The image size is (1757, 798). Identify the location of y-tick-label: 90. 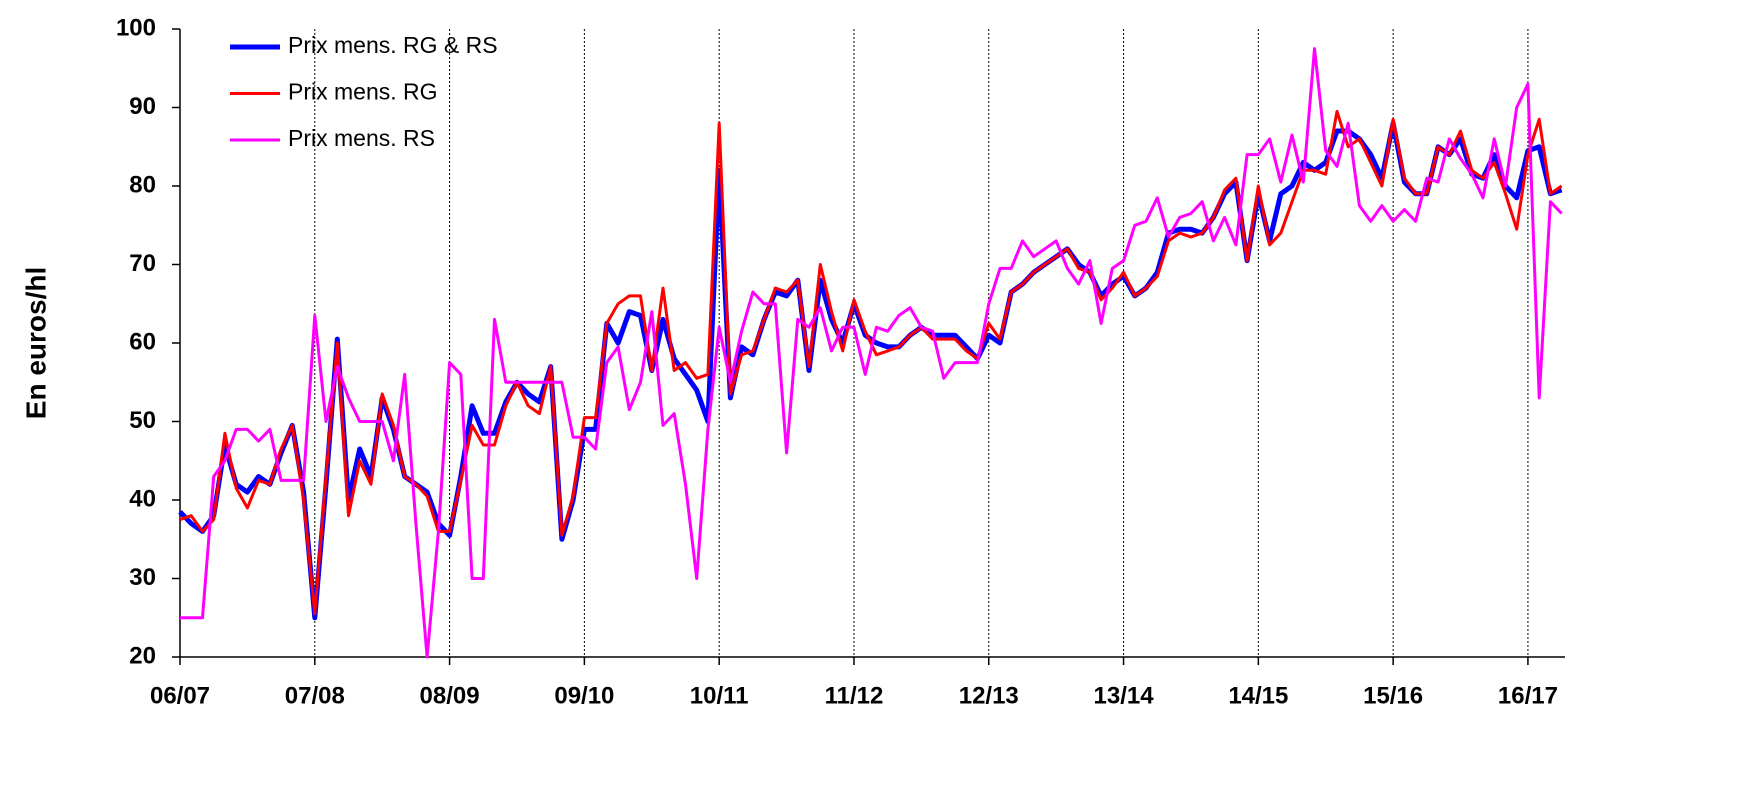
(142, 106).